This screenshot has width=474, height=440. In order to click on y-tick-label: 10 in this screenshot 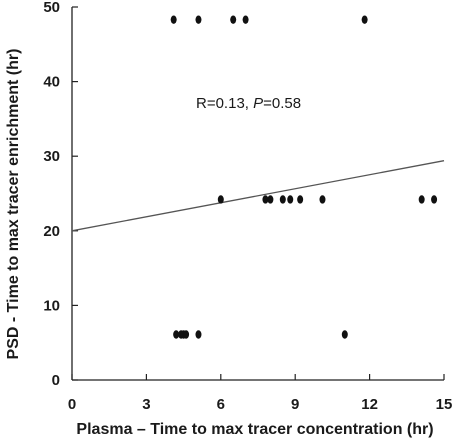, I will do `click(51, 305)`.